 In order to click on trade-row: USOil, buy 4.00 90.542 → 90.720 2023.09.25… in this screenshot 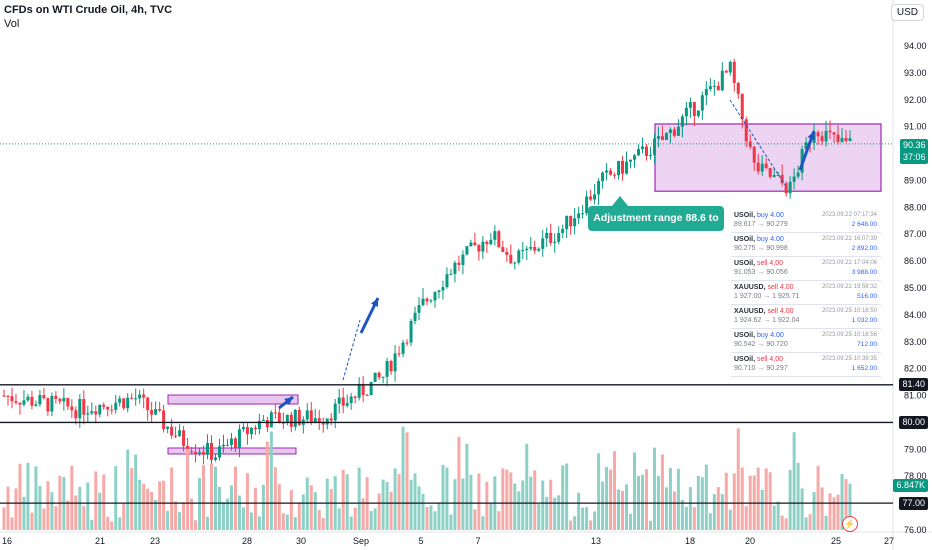, I will do `click(806, 341)`.